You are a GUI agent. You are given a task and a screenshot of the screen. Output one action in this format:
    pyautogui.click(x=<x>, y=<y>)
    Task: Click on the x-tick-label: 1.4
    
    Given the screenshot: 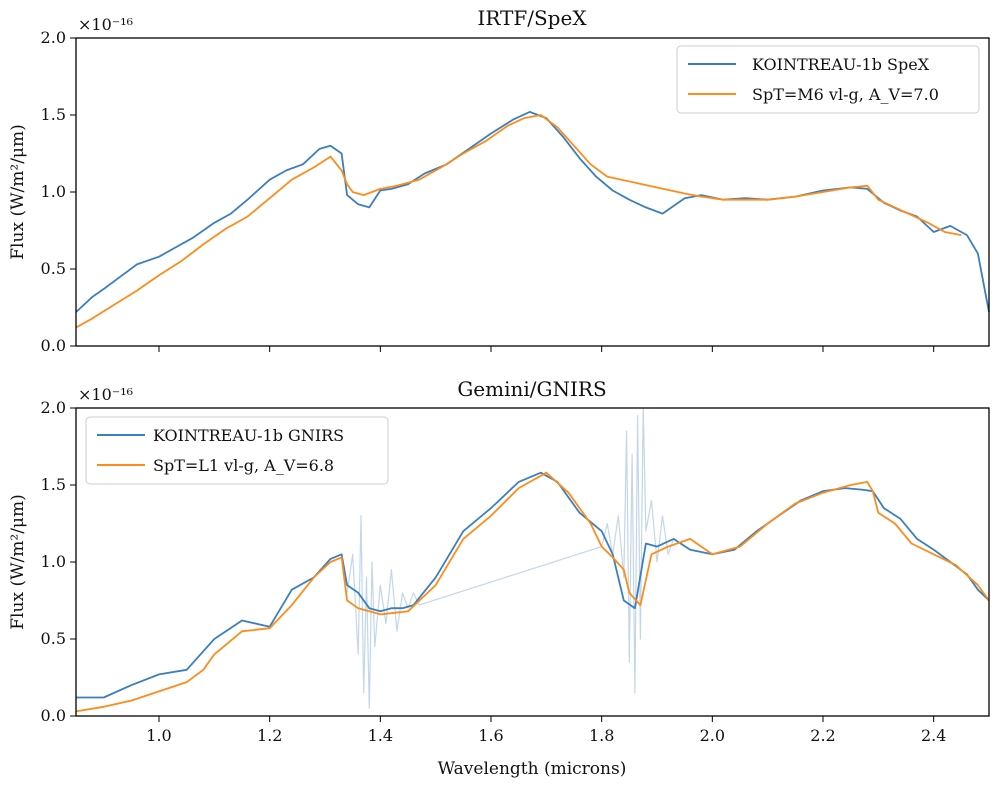 What is the action you would take?
    pyautogui.click(x=380, y=735)
    